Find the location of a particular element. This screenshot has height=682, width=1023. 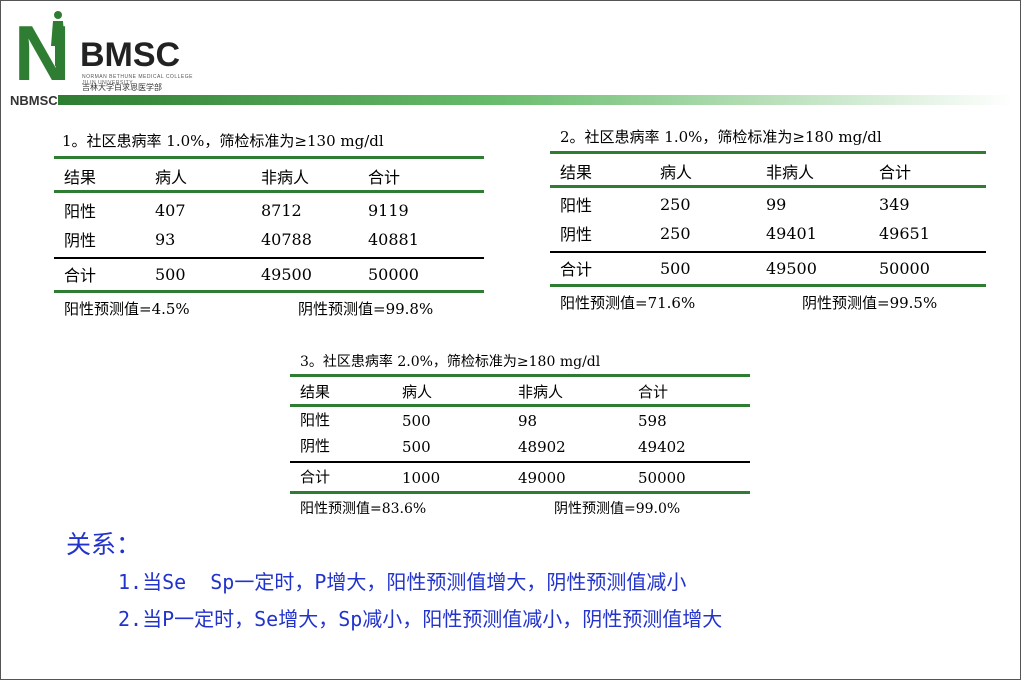

table-cell: 99 is located at coordinates (776, 204).